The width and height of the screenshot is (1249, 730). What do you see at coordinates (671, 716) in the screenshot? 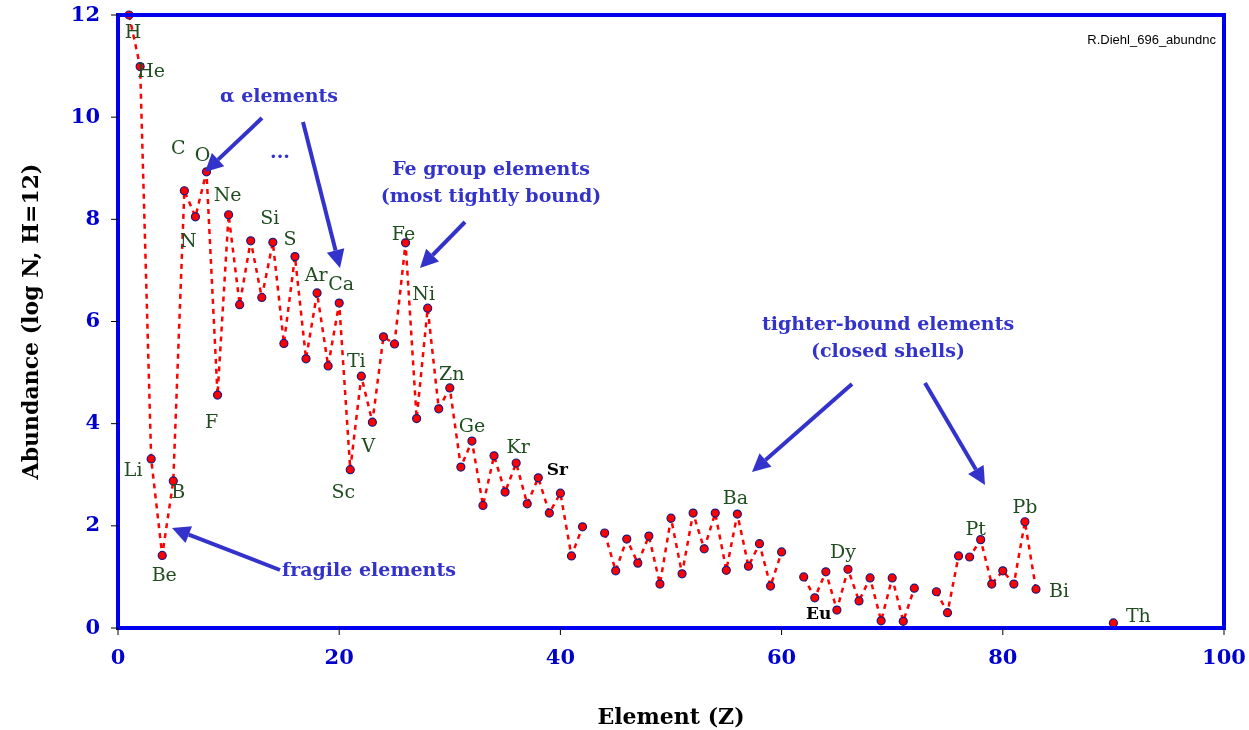
I see `x-axis-title: Element (Z)` at bounding box center [671, 716].